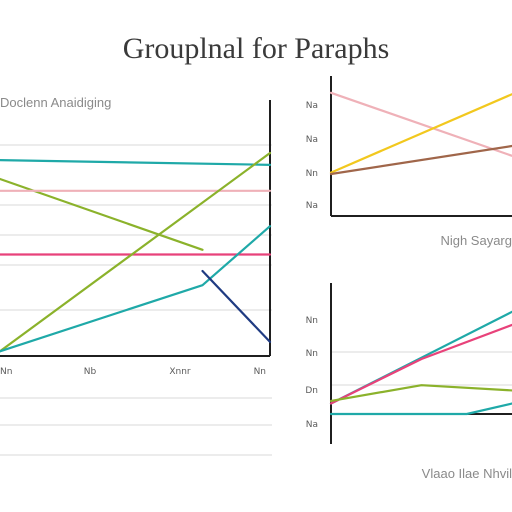  Describe the element at coordinates (256, 48) in the screenshot. I see `page-title: Grouplnal for Paraphs` at that location.